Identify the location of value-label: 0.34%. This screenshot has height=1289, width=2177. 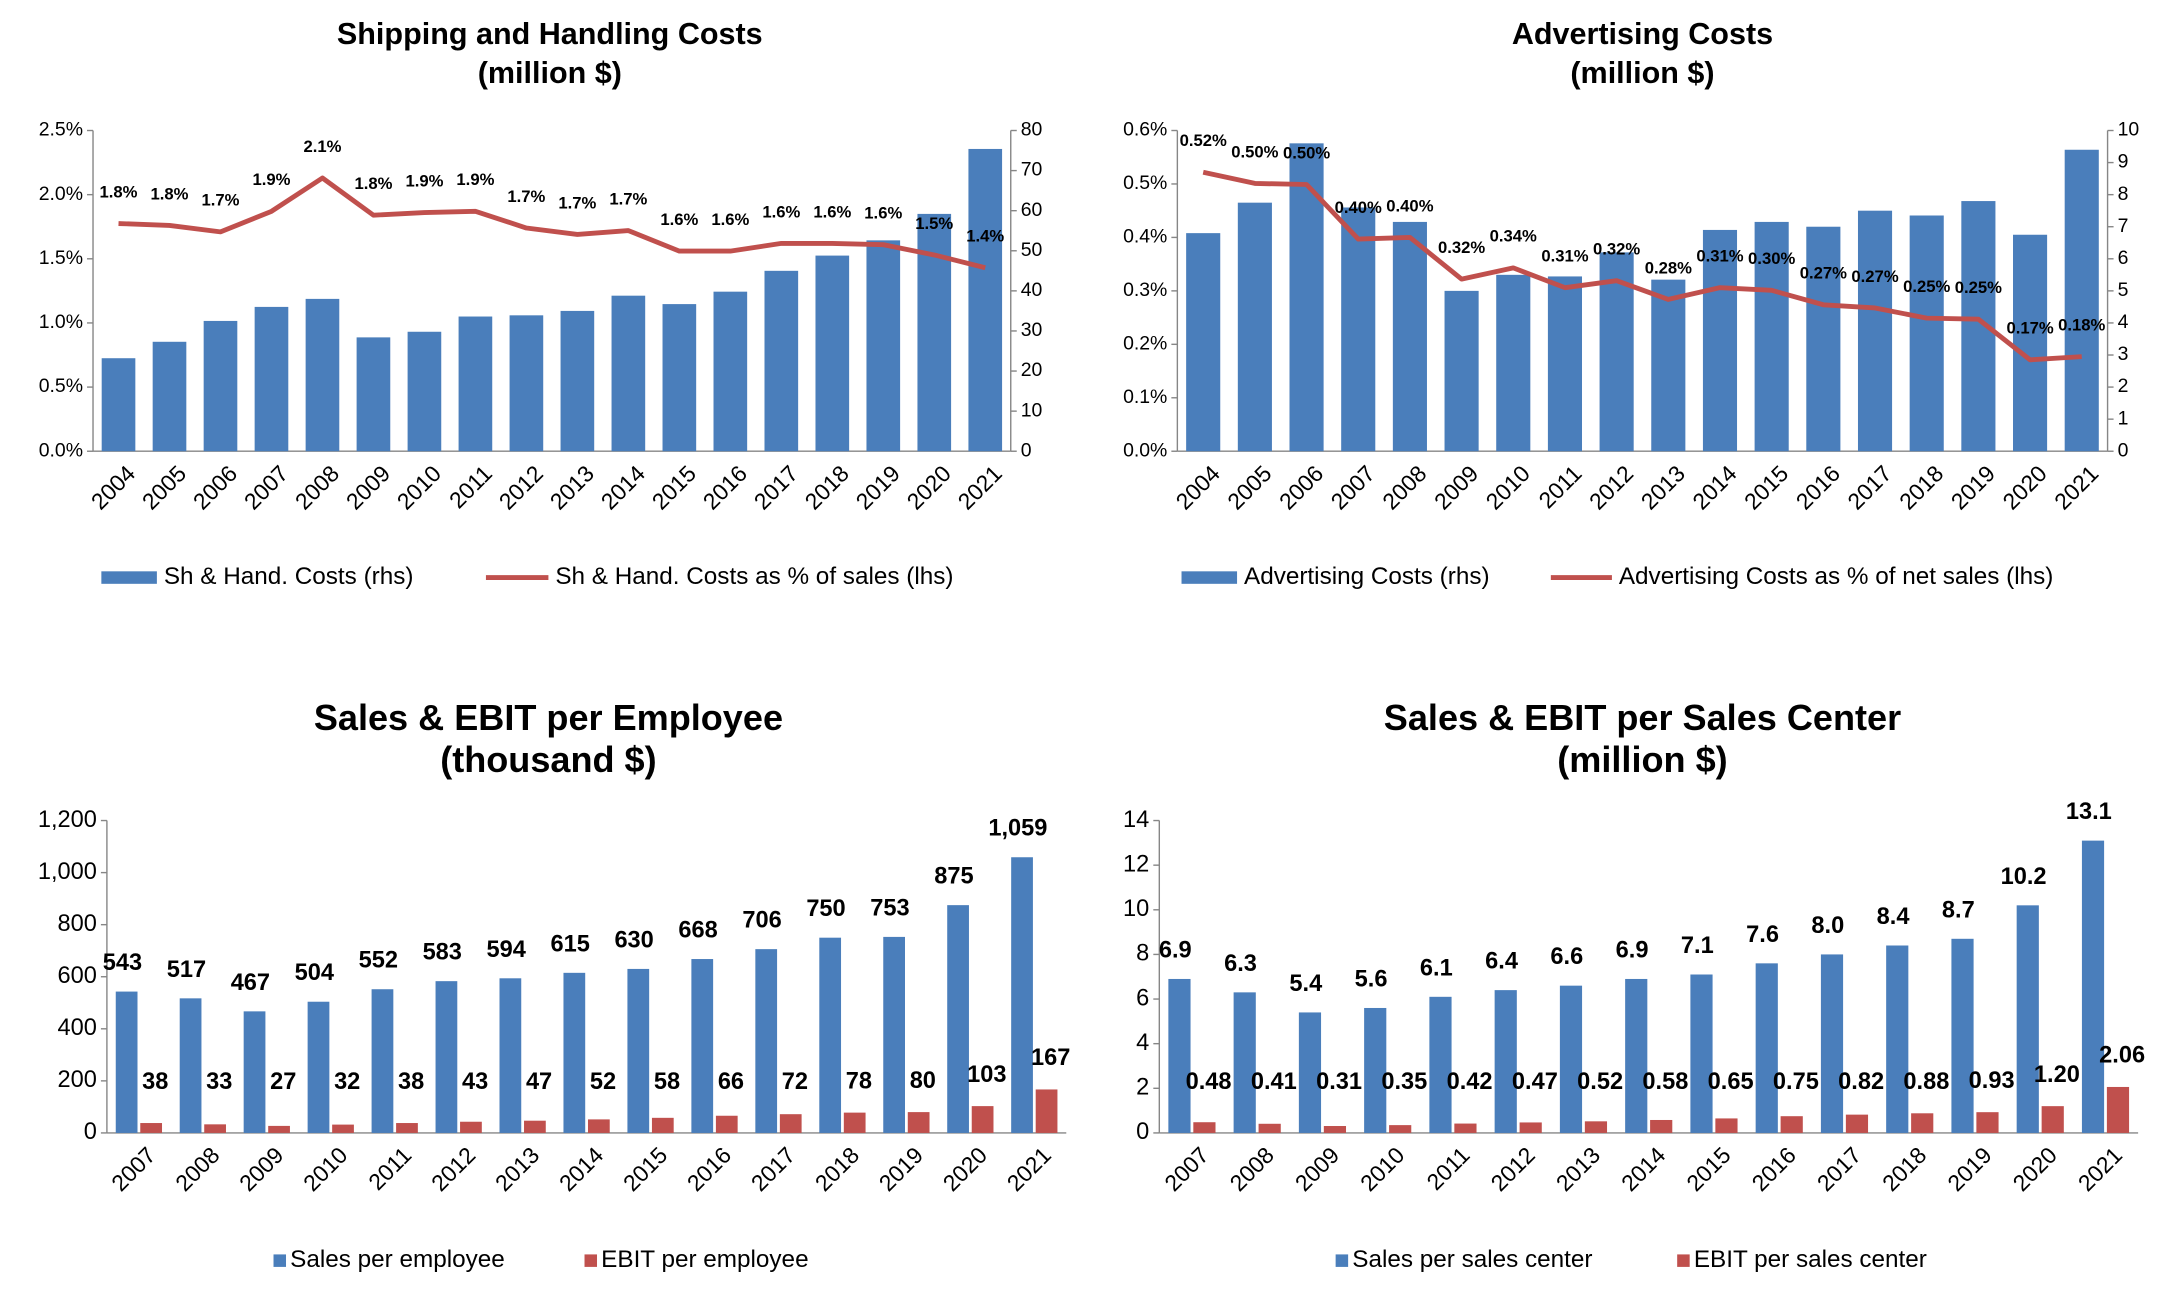
(1513, 236).